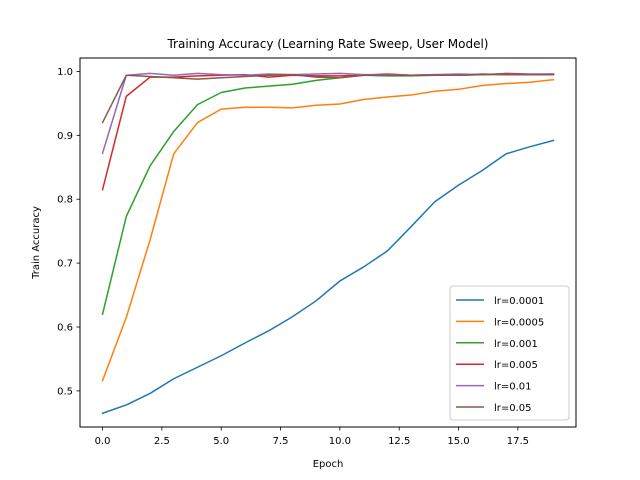  What do you see at coordinates (312, 437) in the screenshot?
I see `x-axis: 0.0 2.5 5.0 7.5 10.0 12.5 15.0 17.5` at bounding box center [312, 437].